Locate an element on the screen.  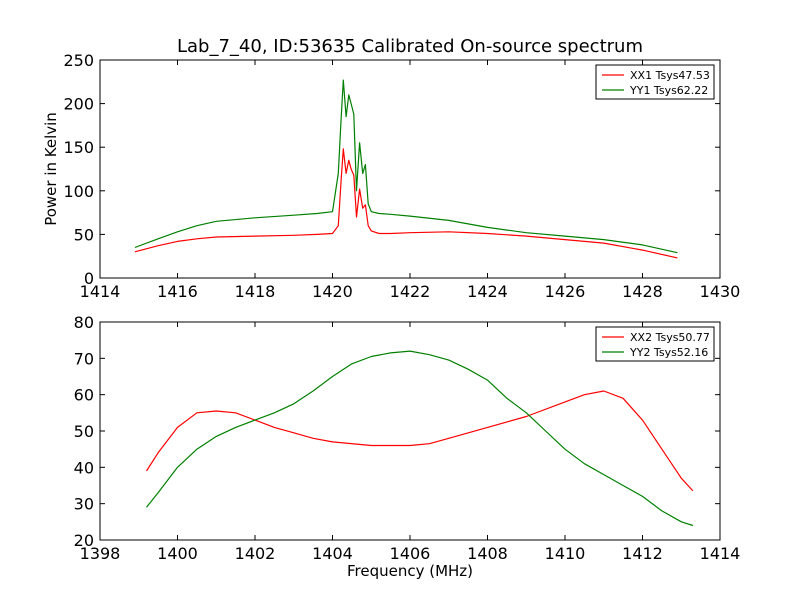
x-tick-label: 1406 is located at coordinates (410, 553).